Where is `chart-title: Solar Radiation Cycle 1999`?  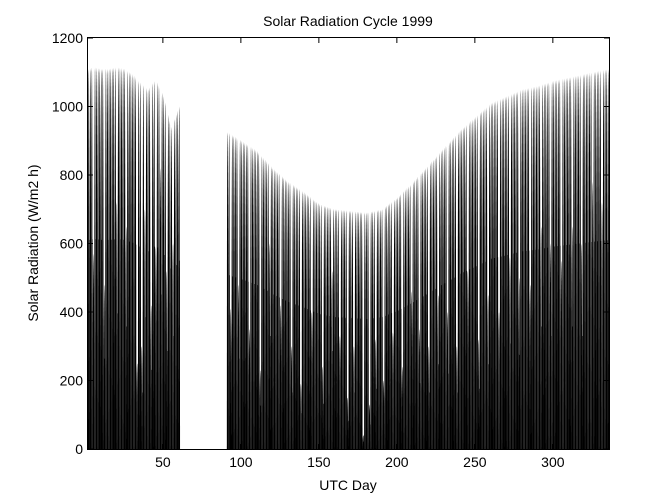 chart-title: Solar Radiation Cycle 1999 is located at coordinates (348, 21).